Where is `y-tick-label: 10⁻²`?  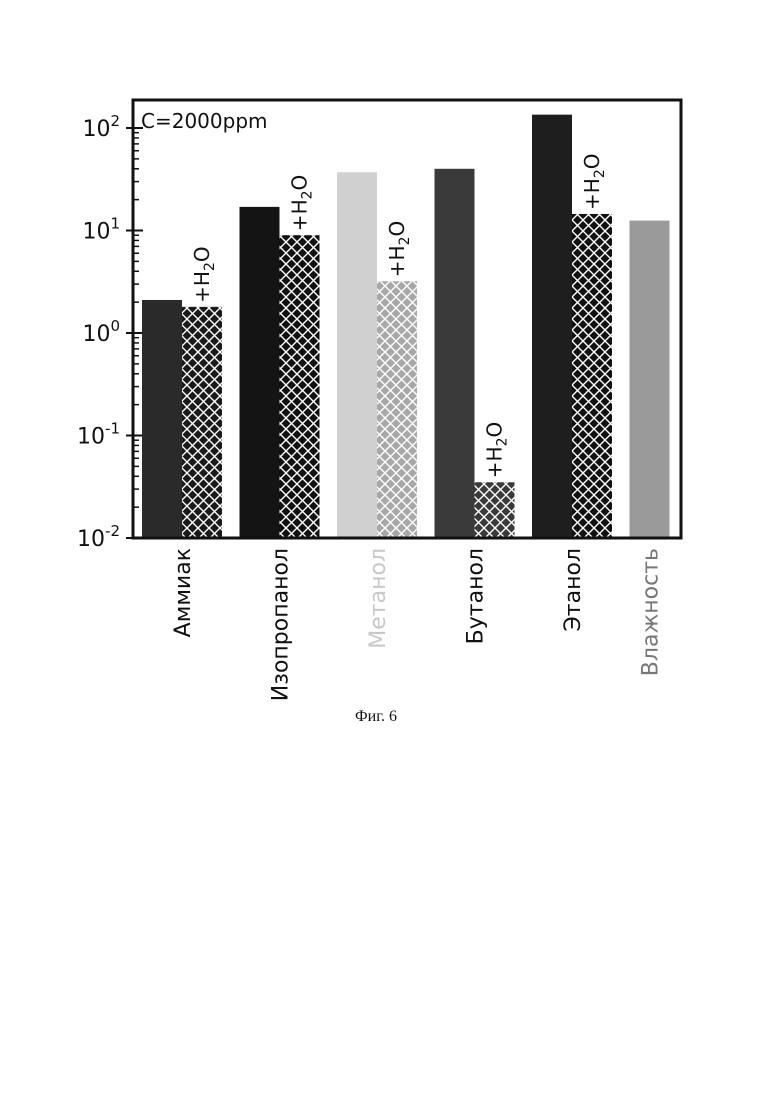 y-tick-label: 10⁻² is located at coordinates (98, 537).